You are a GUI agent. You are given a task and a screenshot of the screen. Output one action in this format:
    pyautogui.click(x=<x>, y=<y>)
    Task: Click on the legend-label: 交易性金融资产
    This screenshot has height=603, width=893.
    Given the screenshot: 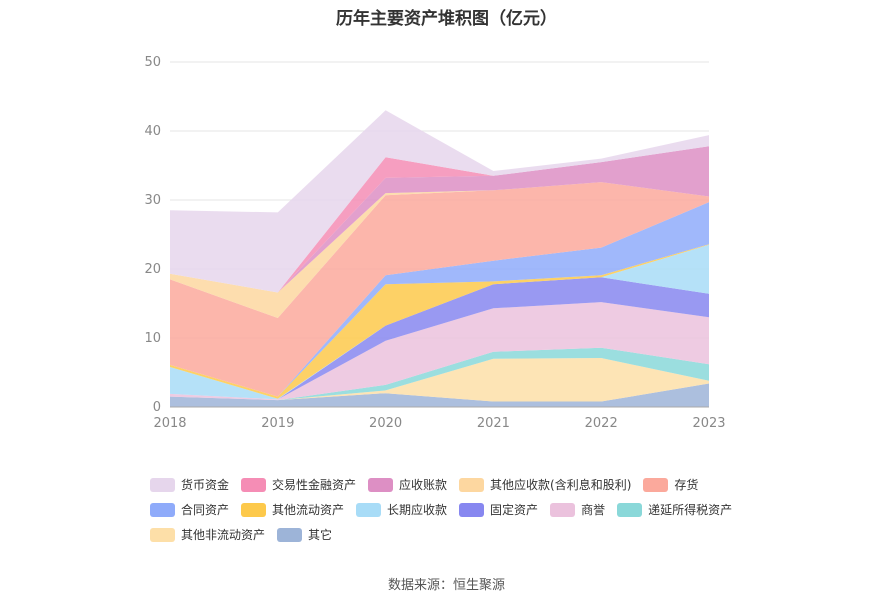 What is the action you would take?
    pyautogui.click(x=314, y=485)
    